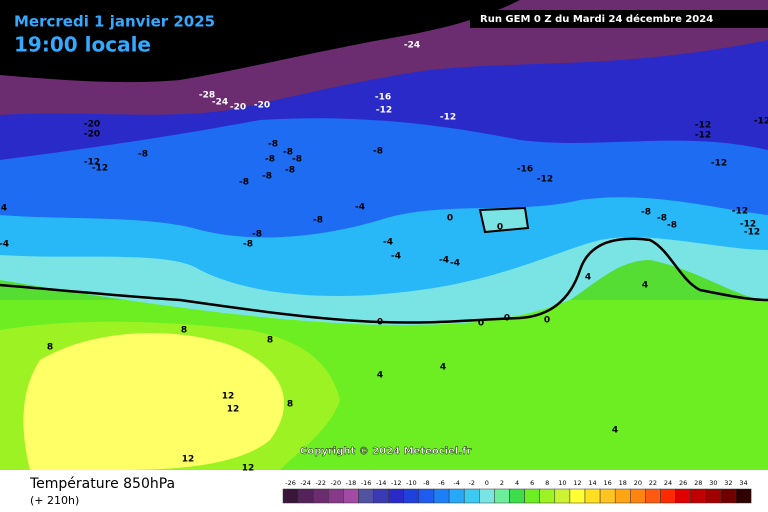 This screenshot has width=768, height=512. Describe the element at coordinates (262, 106) in the screenshot. I see `contour-label: -20` at that location.